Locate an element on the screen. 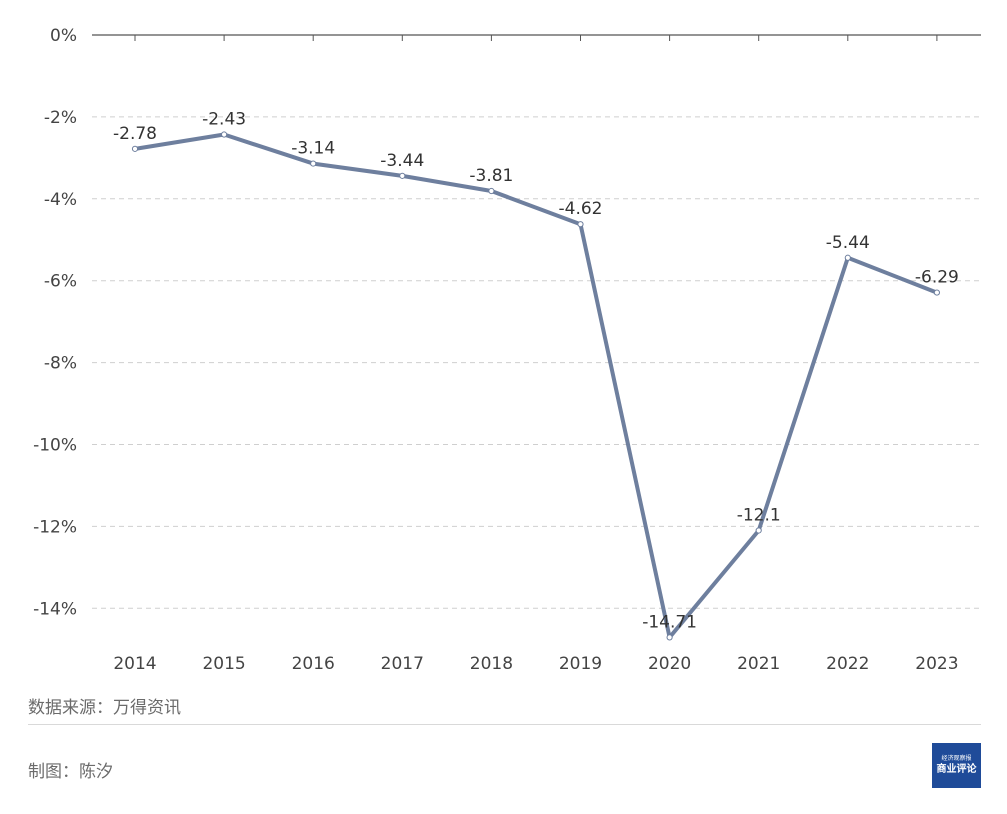  y-tick-label: 0% is located at coordinates (63, 36).